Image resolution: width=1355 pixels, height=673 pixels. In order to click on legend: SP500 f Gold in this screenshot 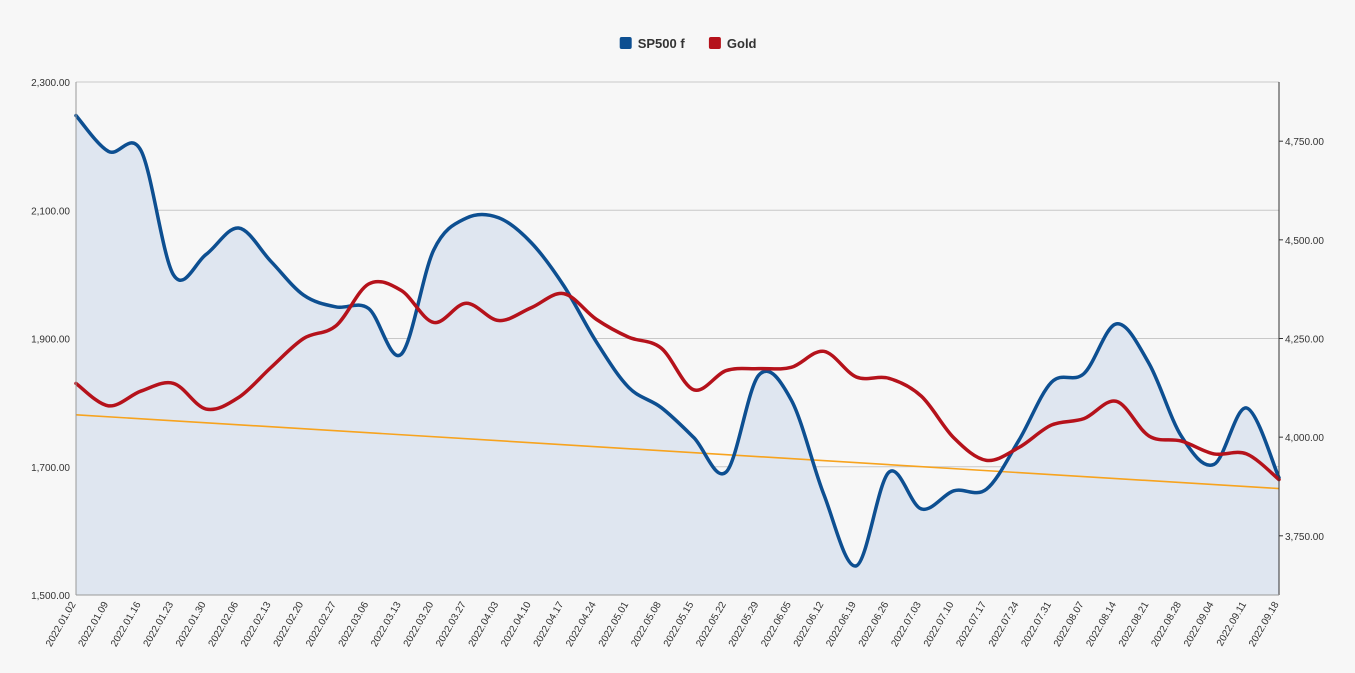, I will do `click(688, 43)`.